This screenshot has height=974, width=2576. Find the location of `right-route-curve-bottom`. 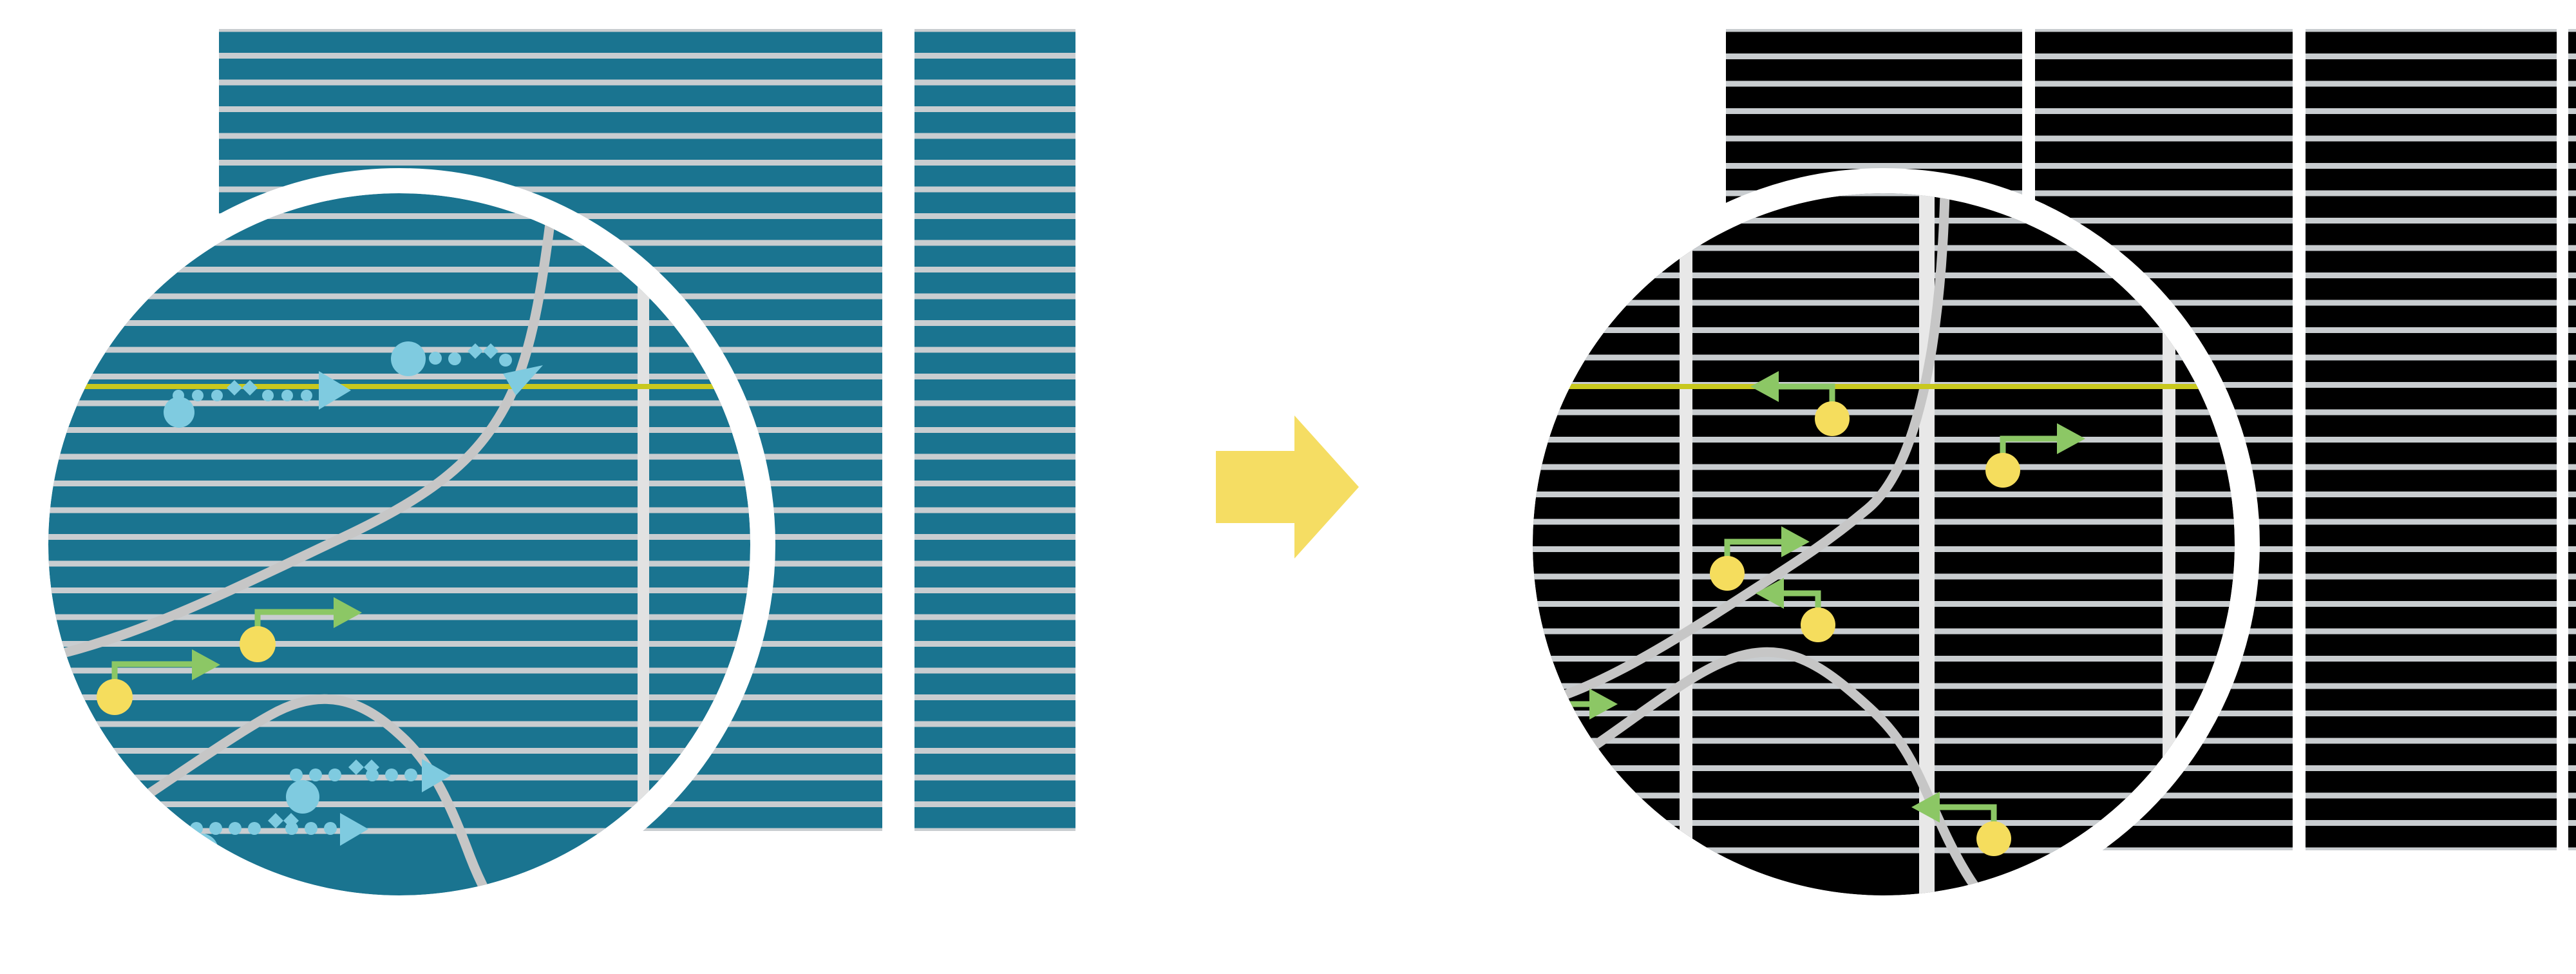

right-route-curve-bottom is located at coordinates (1787, 771).